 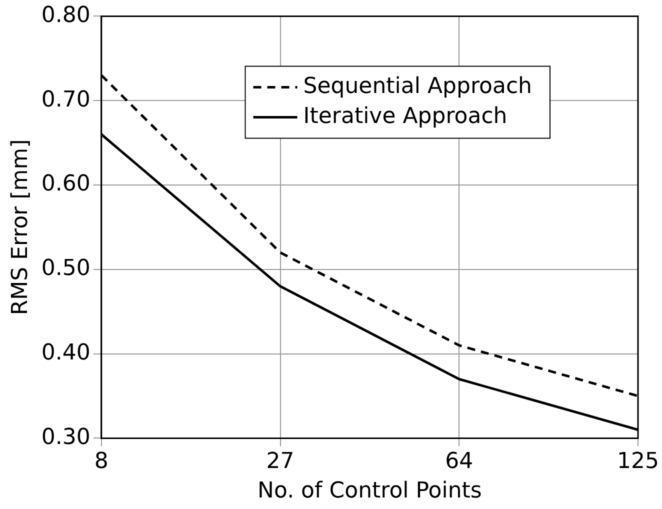 I want to click on y-tick-label: 0.60, so click(x=65, y=184).